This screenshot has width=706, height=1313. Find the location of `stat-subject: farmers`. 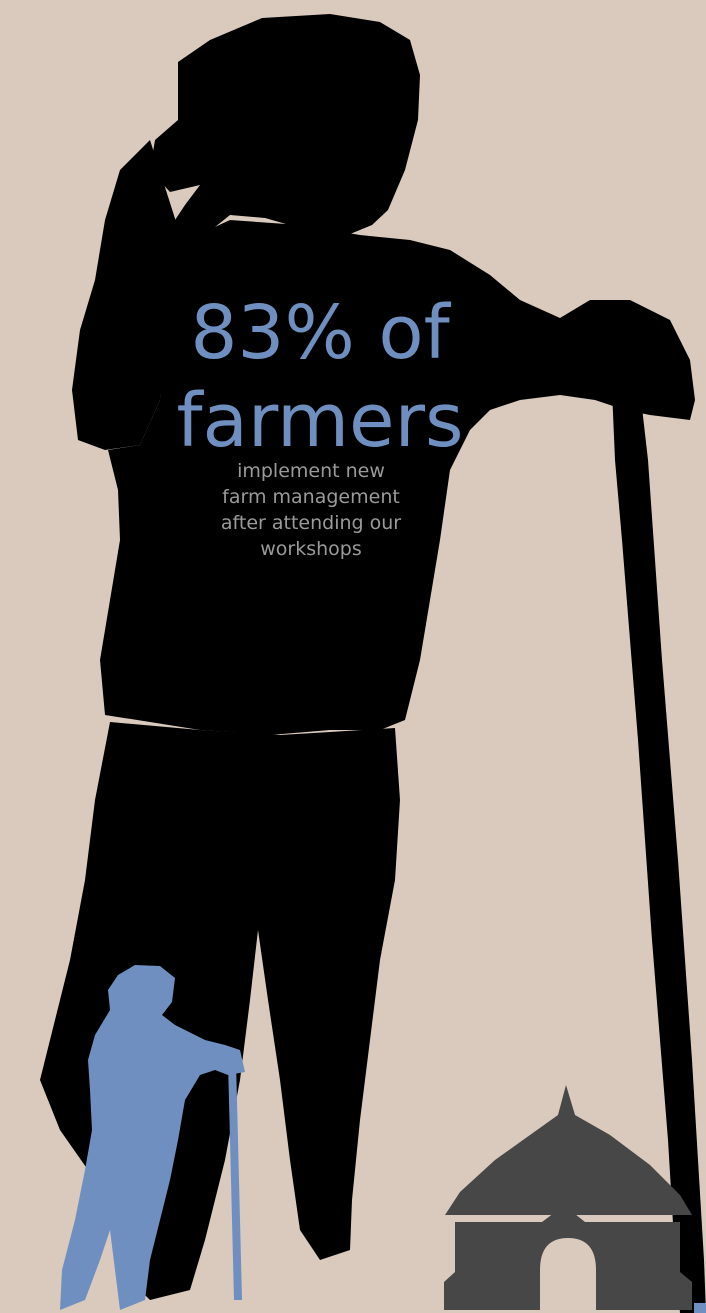

stat-subject: farmers is located at coordinates (320, 421).